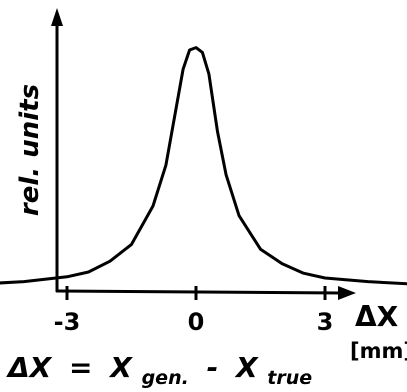 This screenshot has width=407, height=392. What do you see at coordinates (29, 367) in the screenshot?
I see `formula-lhs: ΔX` at bounding box center [29, 367].